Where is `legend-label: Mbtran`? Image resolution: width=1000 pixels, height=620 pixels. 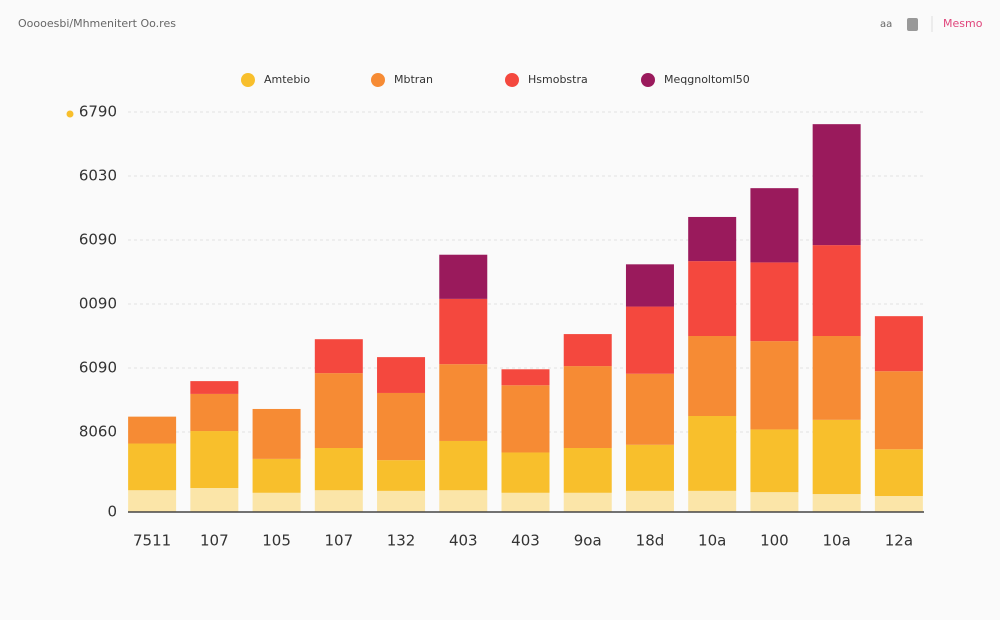 legend-label: Mbtran is located at coordinates (413, 79).